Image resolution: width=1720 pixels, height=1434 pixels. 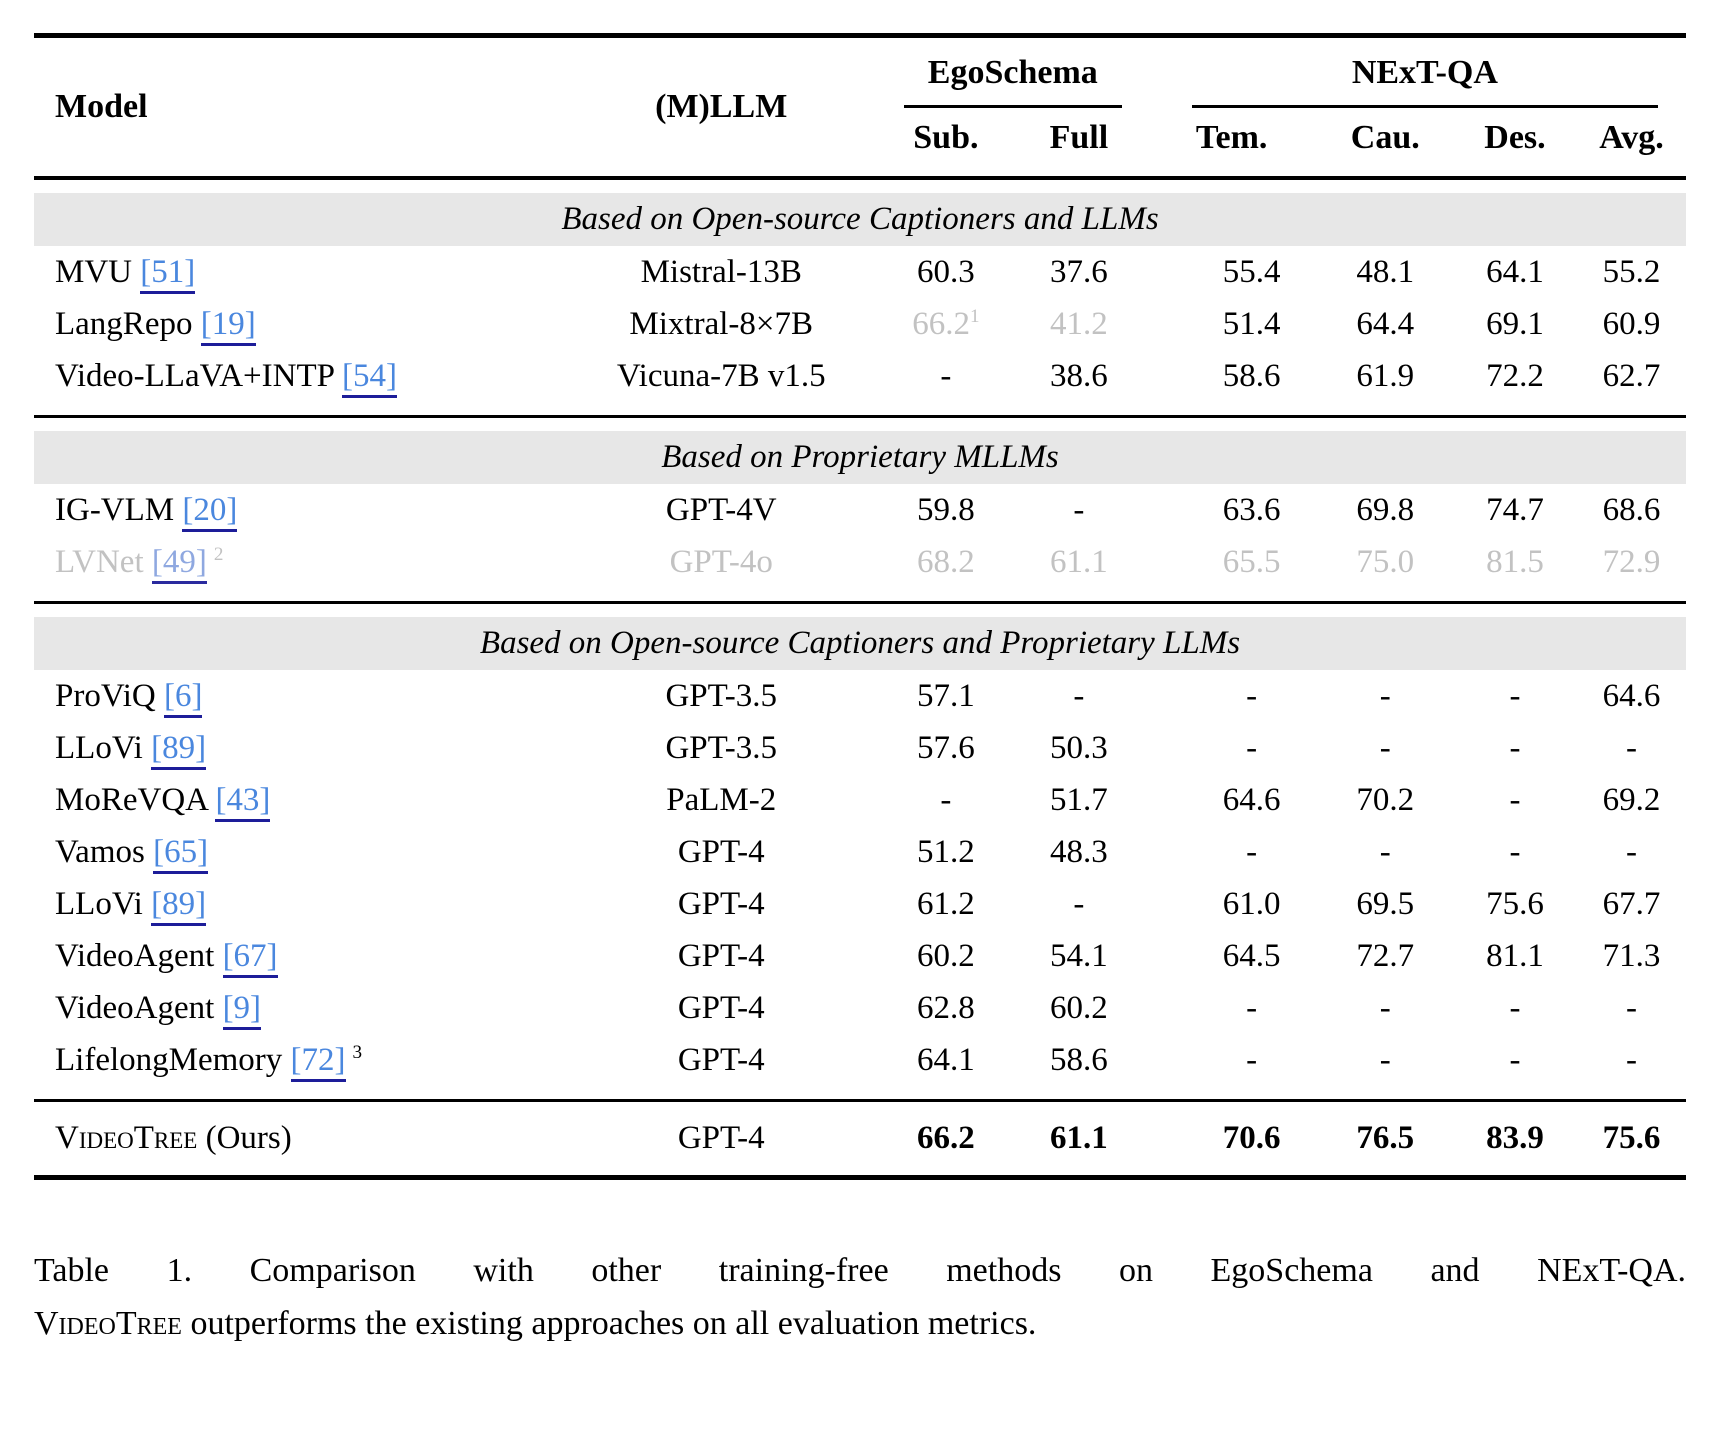 What do you see at coordinates (99, 748) in the screenshot?
I see `model-name: LLoVi` at bounding box center [99, 748].